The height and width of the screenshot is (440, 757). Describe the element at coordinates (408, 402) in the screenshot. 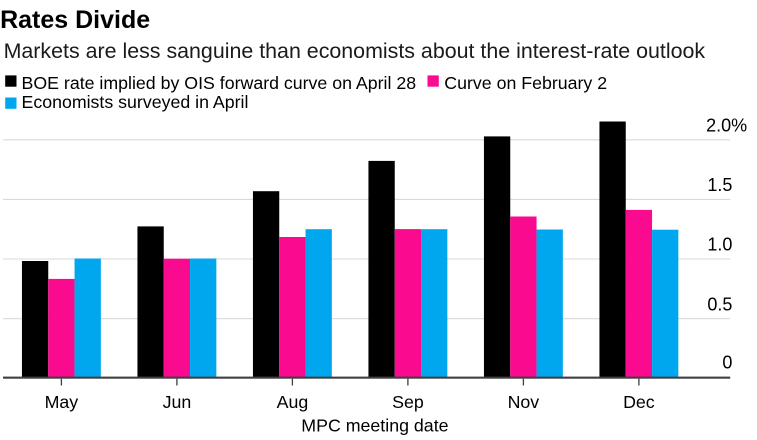

I see `svg-text: Sep` at that location.